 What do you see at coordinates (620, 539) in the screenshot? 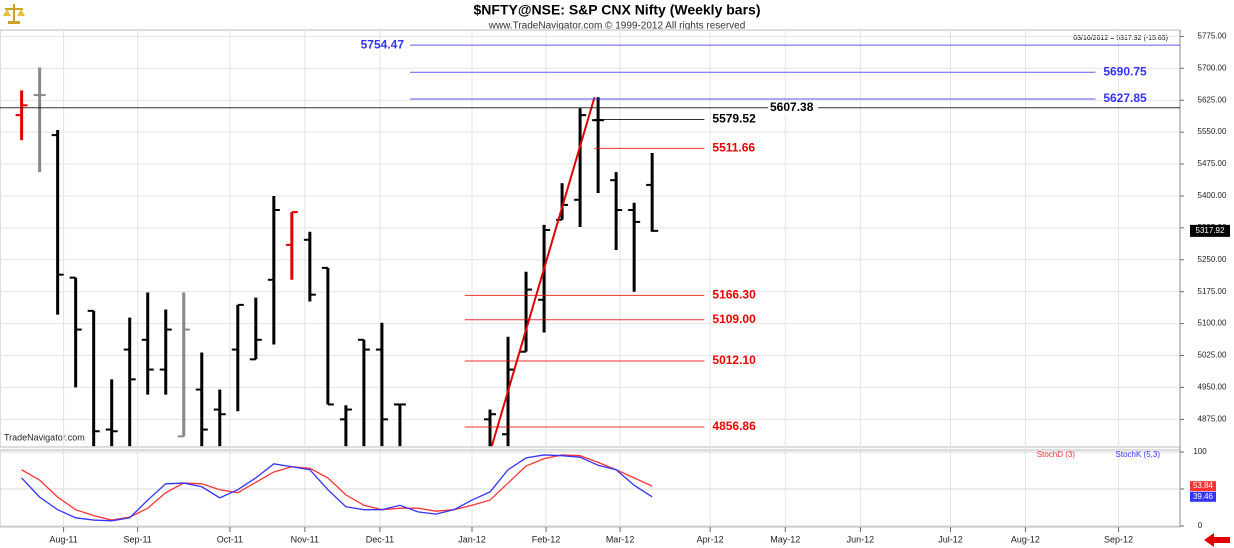
I see `x-tick-label: Mar-12` at bounding box center [620, 539].